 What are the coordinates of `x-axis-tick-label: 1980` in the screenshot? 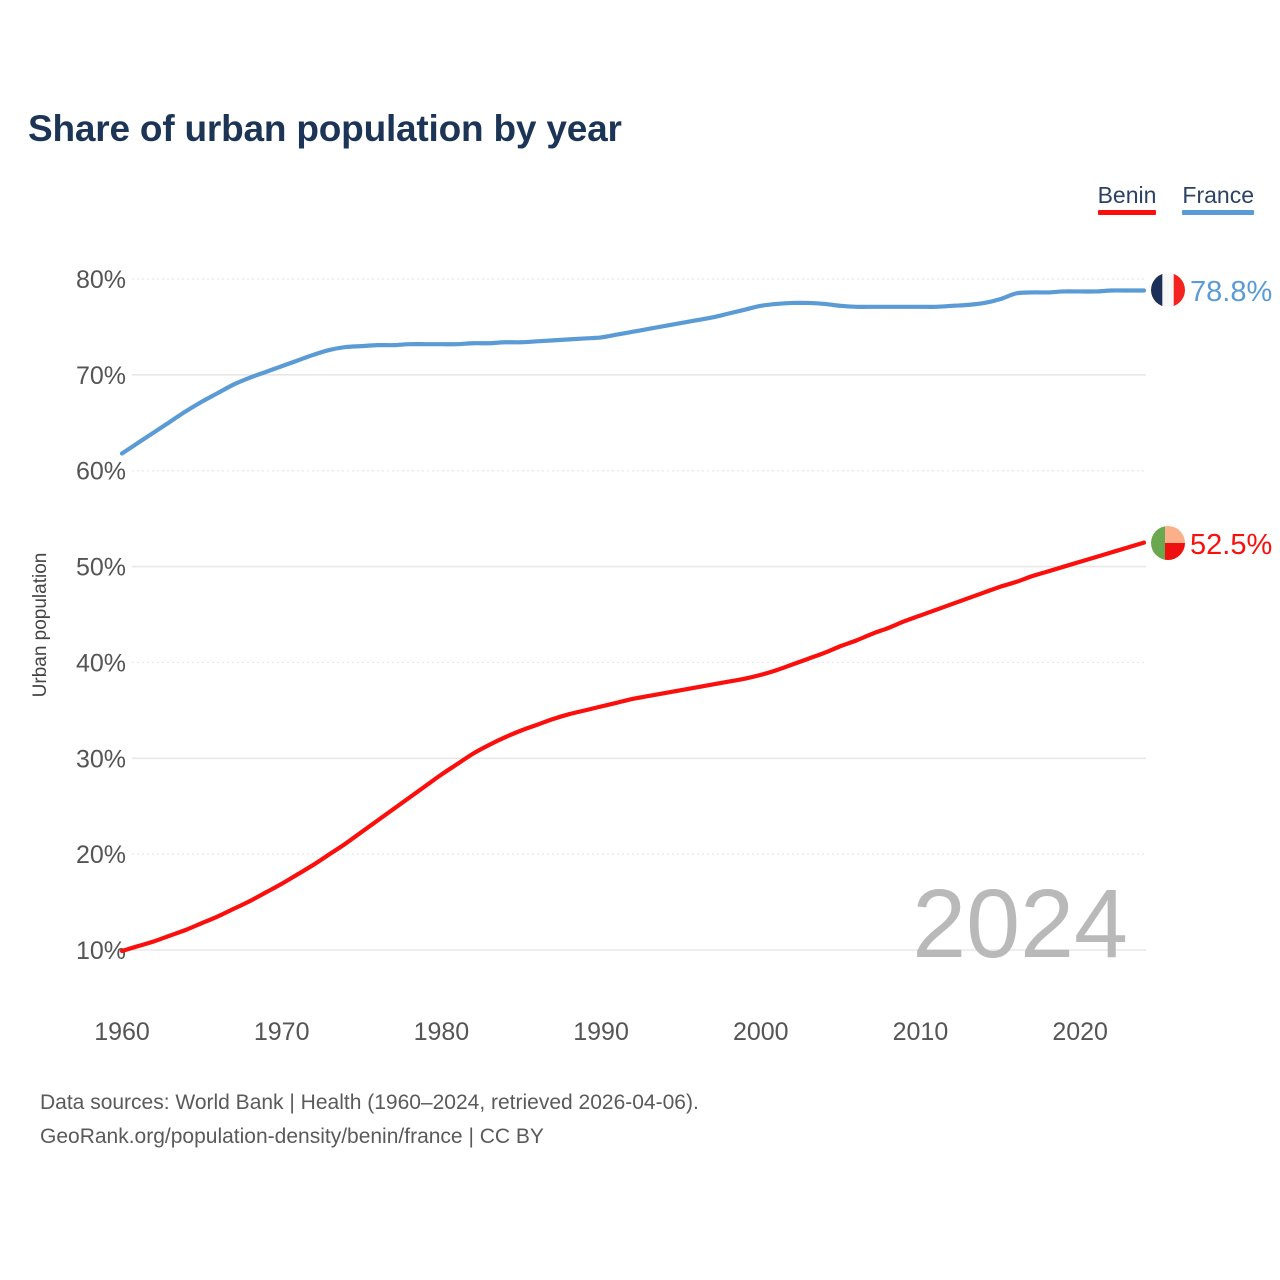 It's located at (442, 1032).